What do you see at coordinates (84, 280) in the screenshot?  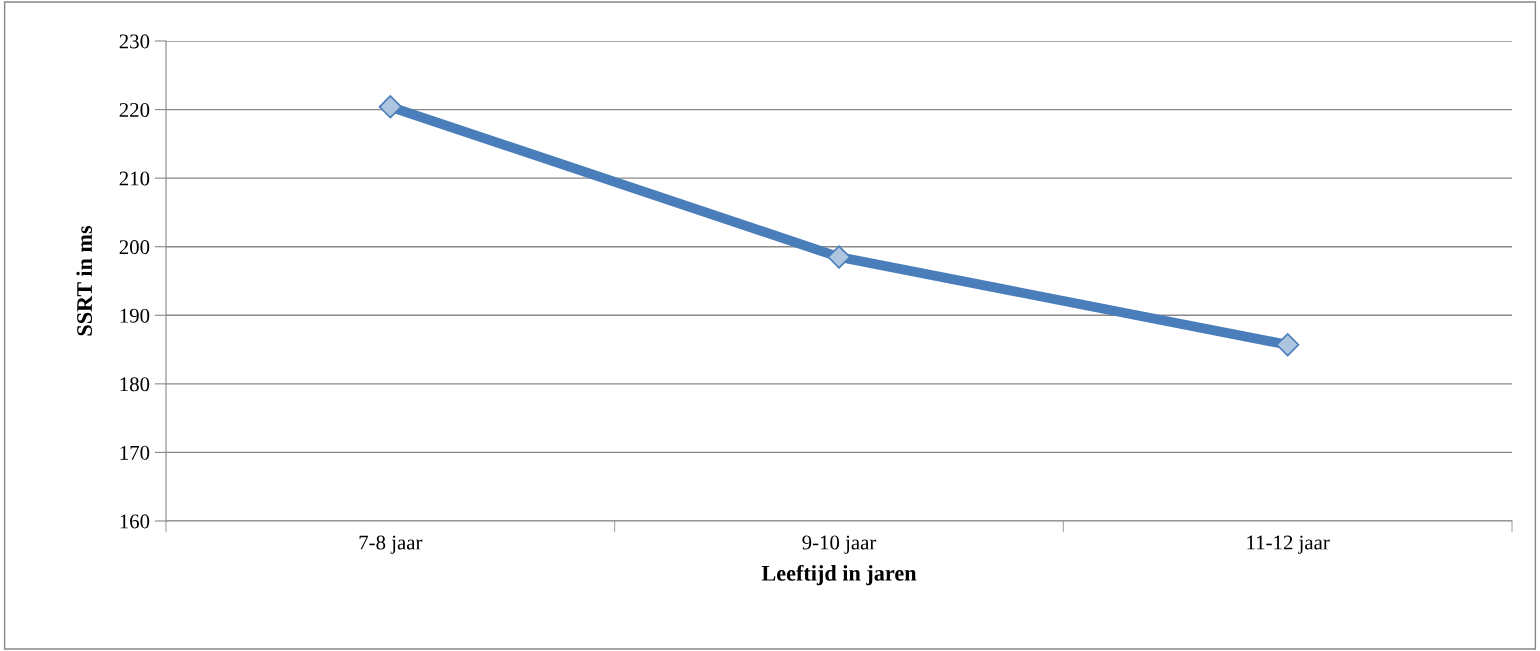 I see `y-axis-title: SSRT in ms` at bounding box center [84, 280].